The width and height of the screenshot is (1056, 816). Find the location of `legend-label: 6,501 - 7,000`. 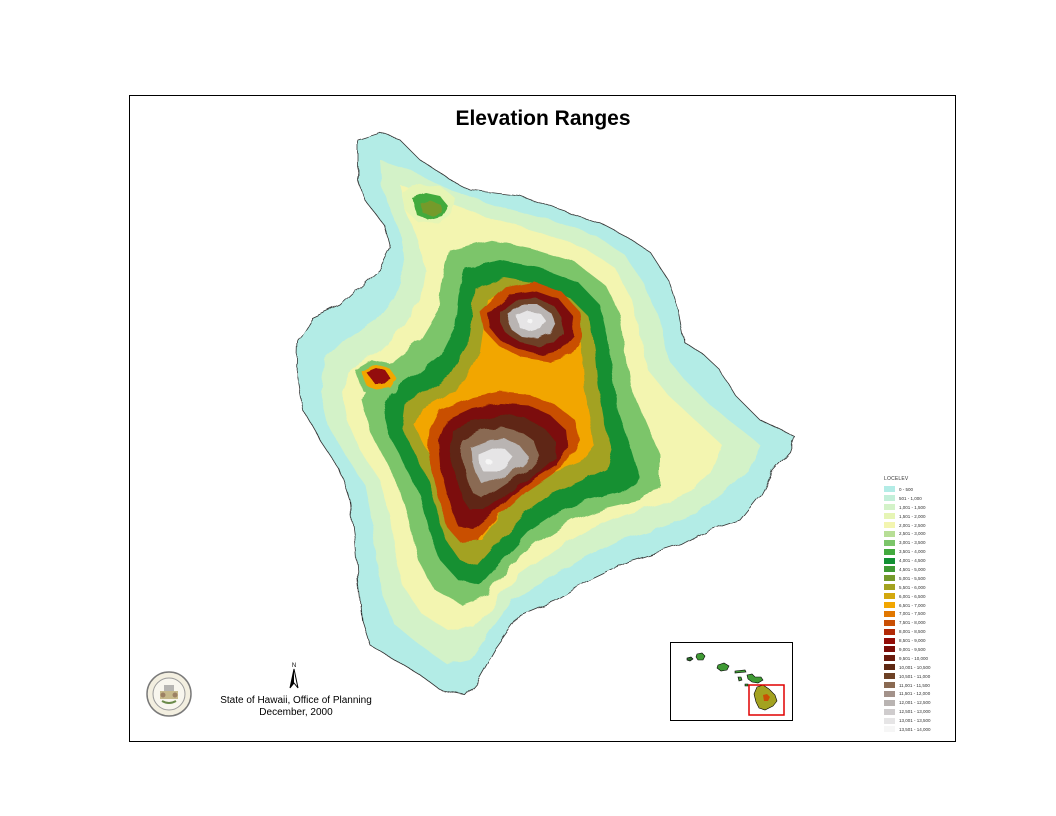

legend-label: 6,501 - 7,000 is located at coordinates (912, 605).